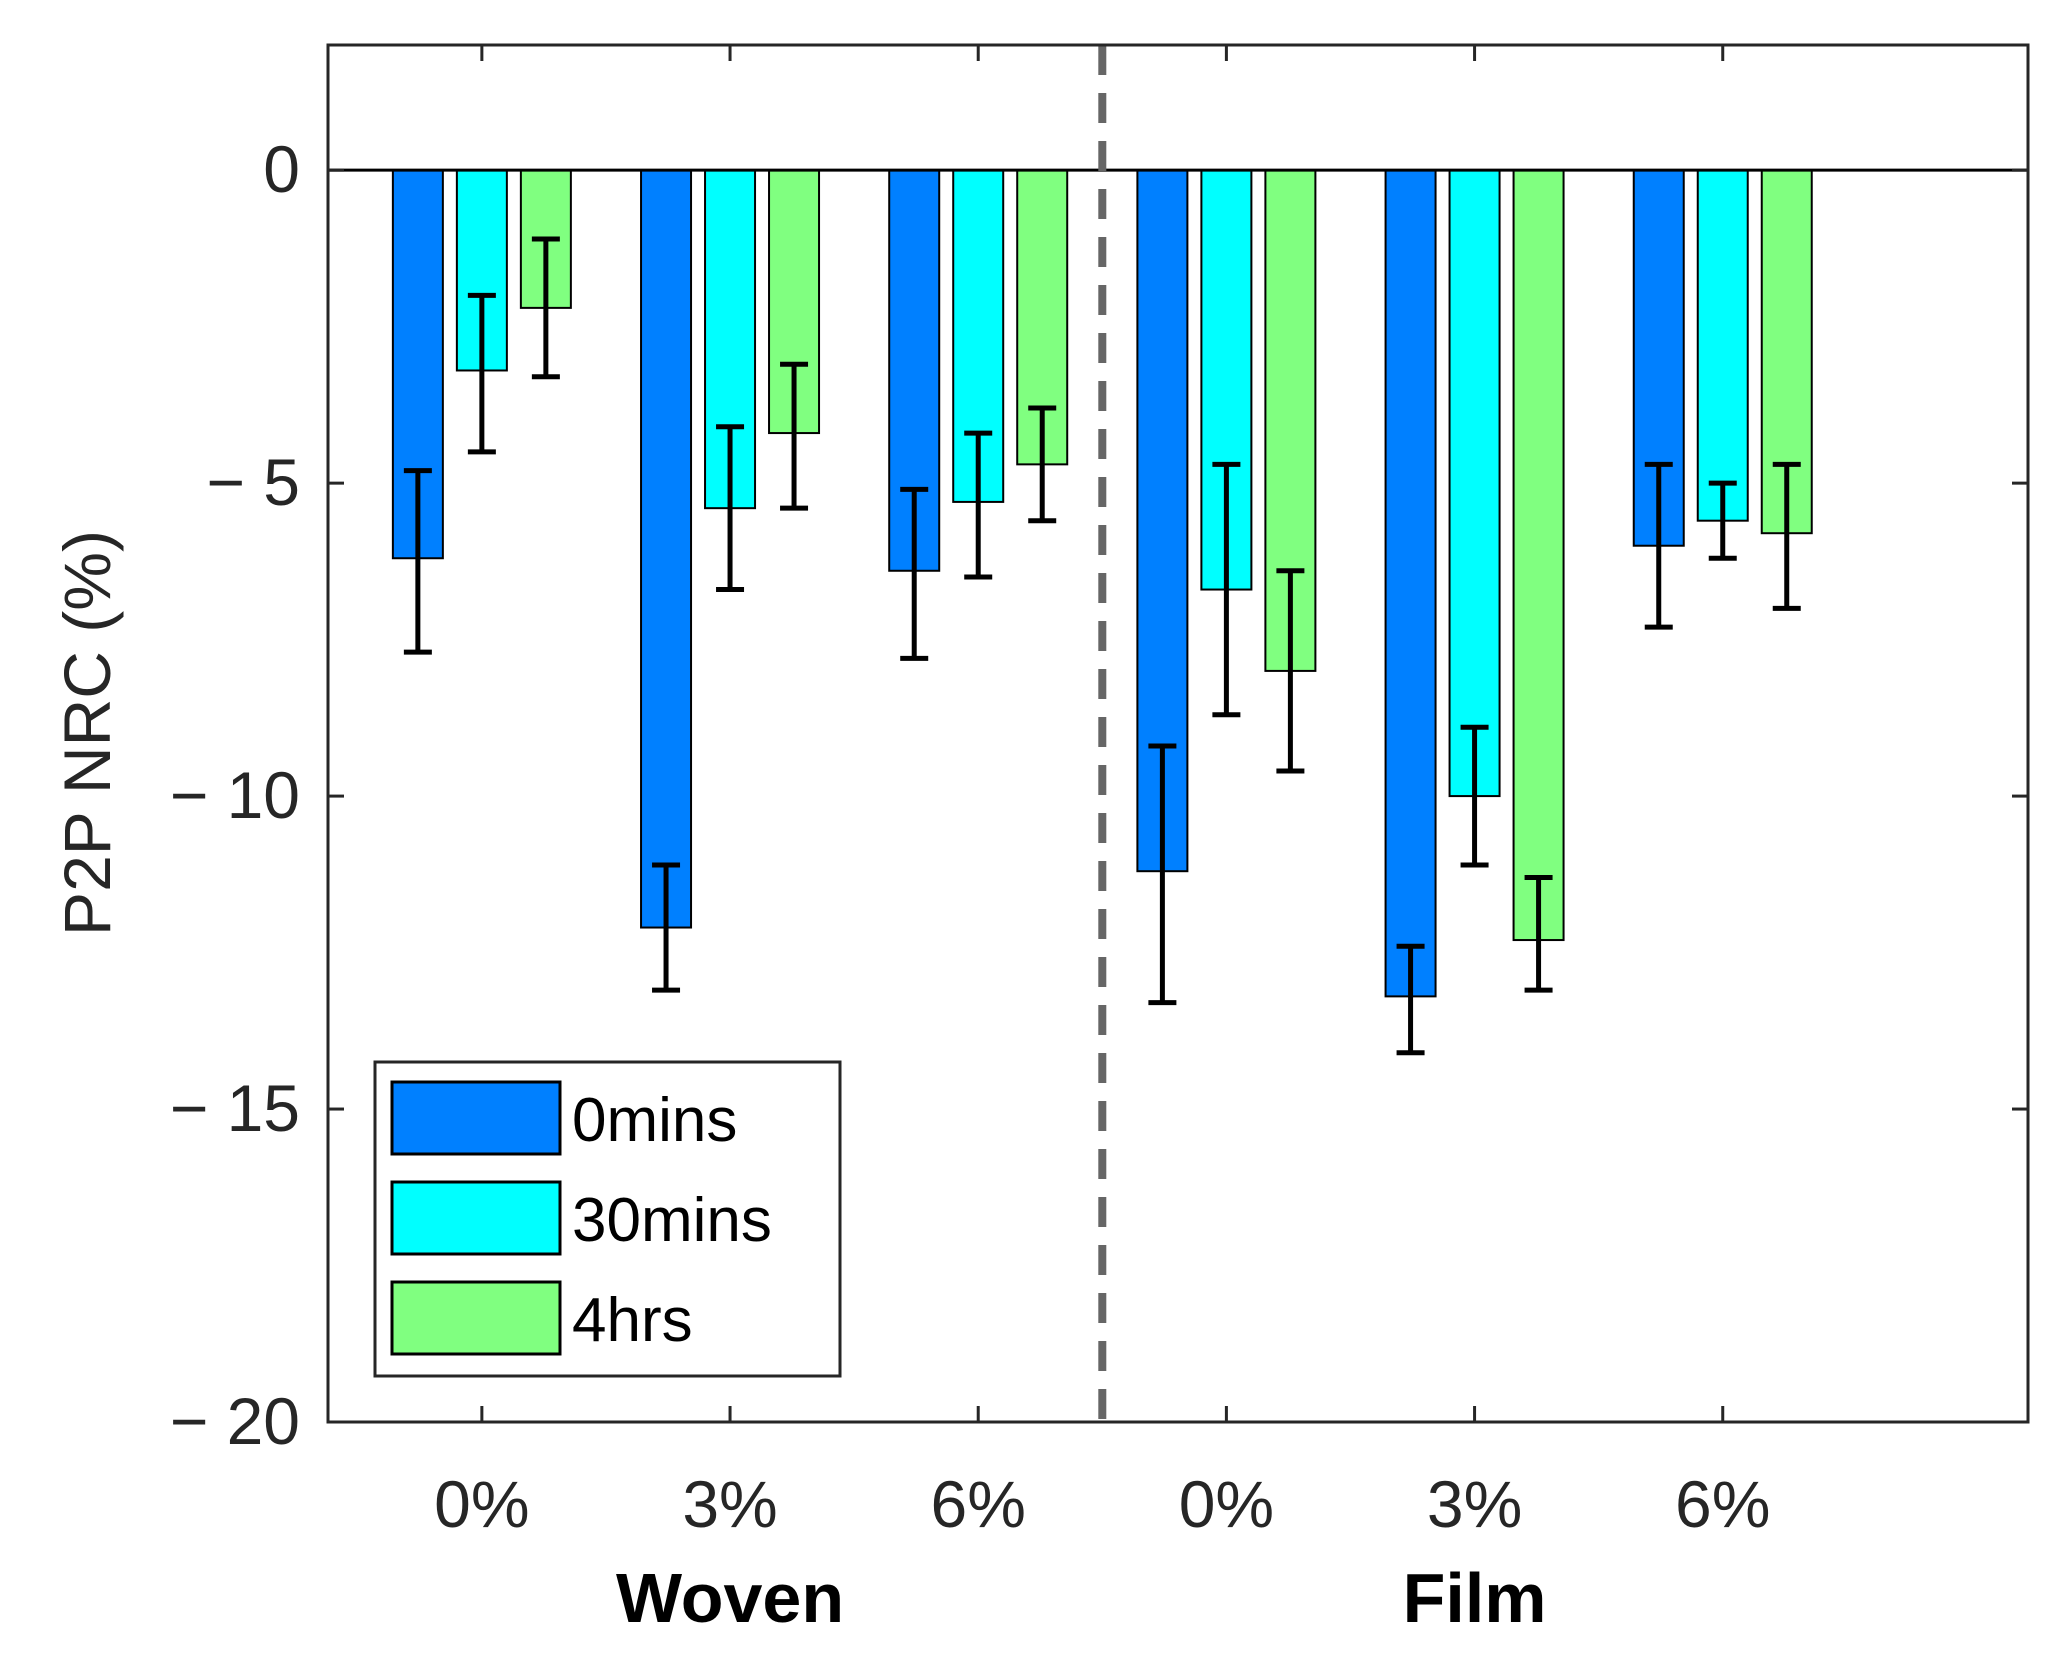 The image size is (2056, 1667). Describe the element at coordinates (1081, 1598) in the screenshot. I see `group-labels: Woven Film` at that location.